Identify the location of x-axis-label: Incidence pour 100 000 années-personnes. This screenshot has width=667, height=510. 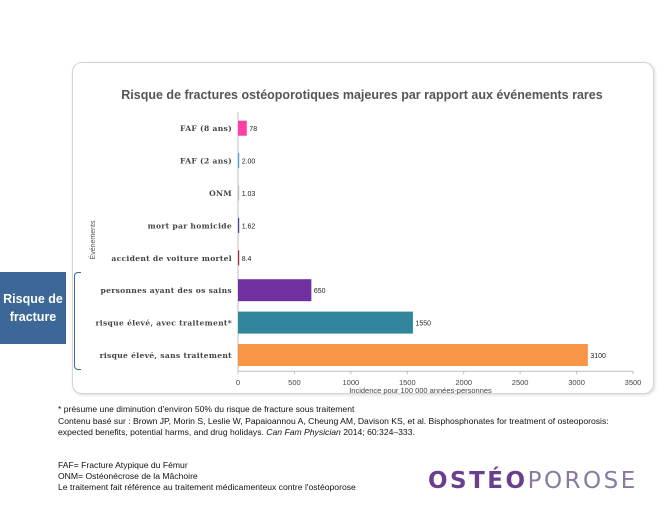
(420, 390).